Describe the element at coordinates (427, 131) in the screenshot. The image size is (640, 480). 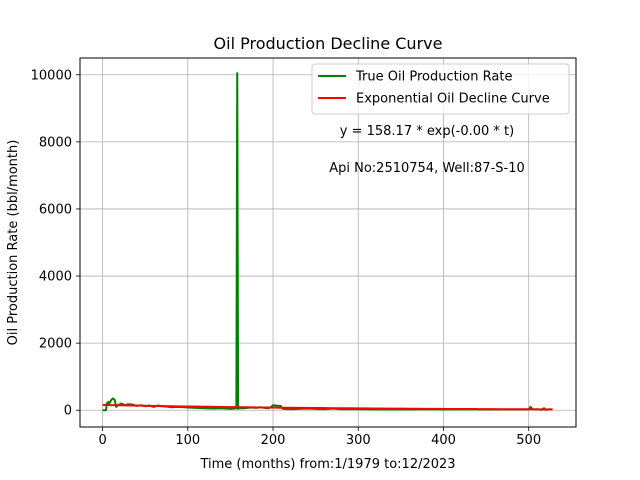
I see `equation-annotation: y = 158.17 * exp(-0.00 * t)` at that location.